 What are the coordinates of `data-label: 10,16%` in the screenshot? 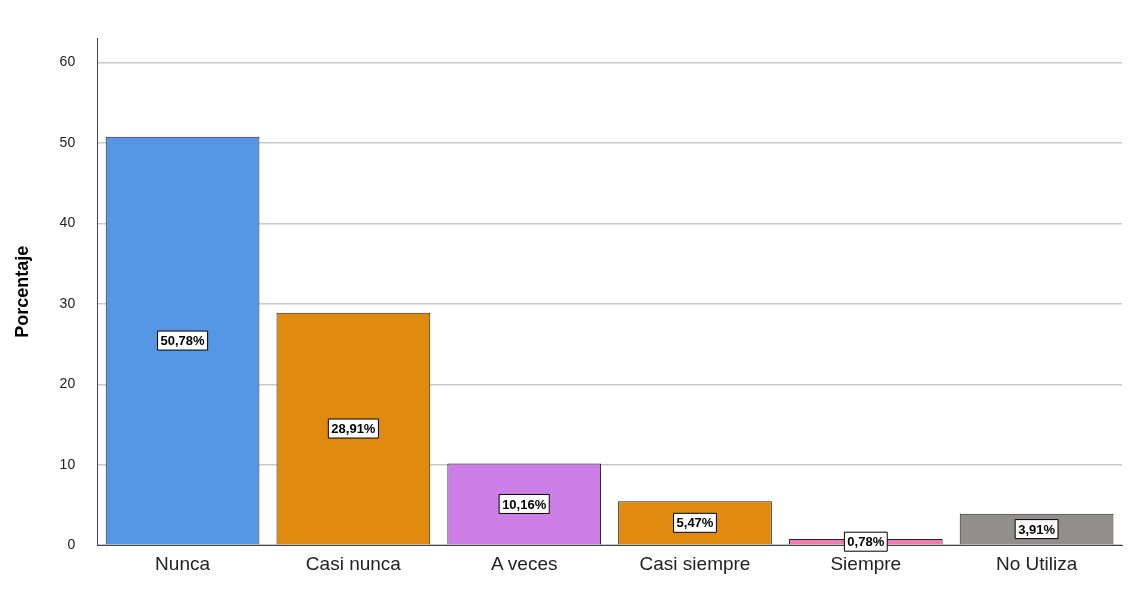 It's located at (524, 504).